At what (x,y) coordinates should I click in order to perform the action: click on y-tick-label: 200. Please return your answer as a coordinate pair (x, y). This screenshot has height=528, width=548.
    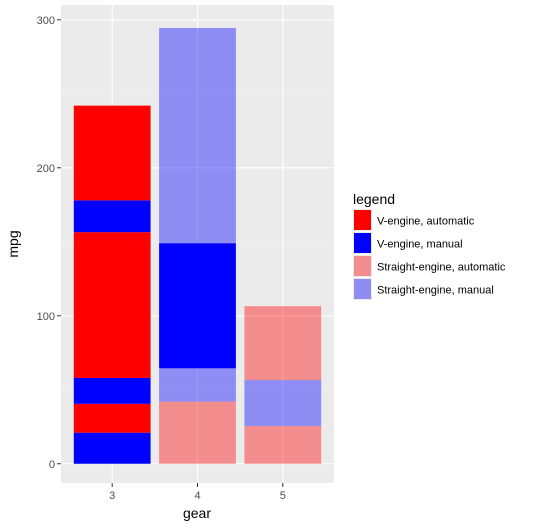
    Looking at the image, I should click on (46, 169).